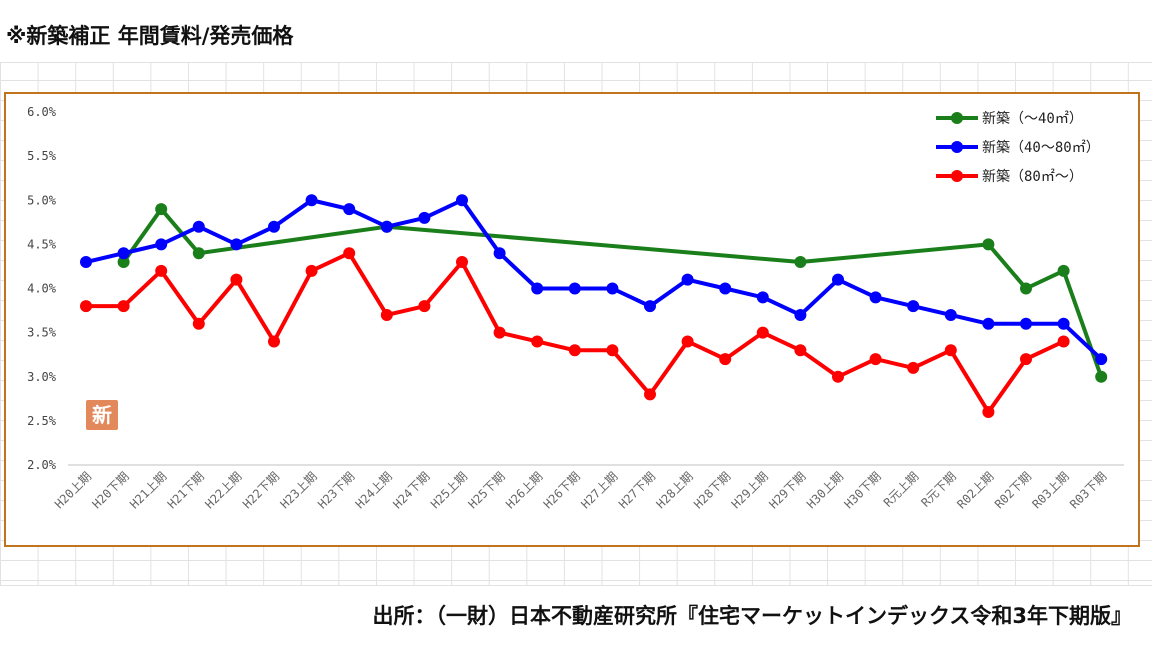 The image size is (1152, 649). Describe the element at coordinates (1051, 490) in the screenshot. I see `x-tick-label: R03上期` at that location.